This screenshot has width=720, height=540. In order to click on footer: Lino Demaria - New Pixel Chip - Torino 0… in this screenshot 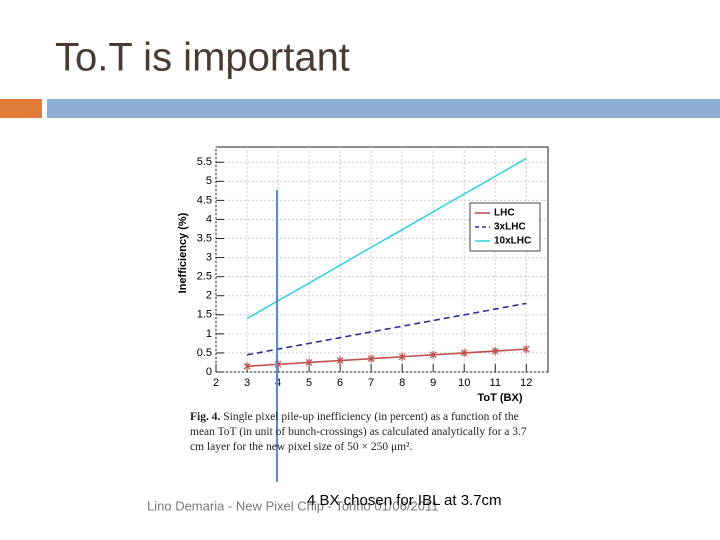, I will do `click(292, 505)`.